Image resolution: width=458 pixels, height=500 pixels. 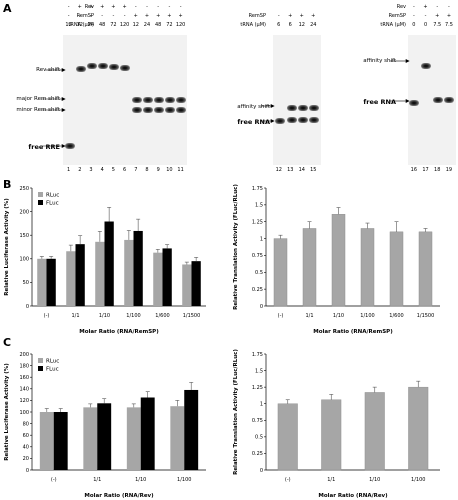 I want to click on gel3-rev-value: +, so click(x=425, y=7).